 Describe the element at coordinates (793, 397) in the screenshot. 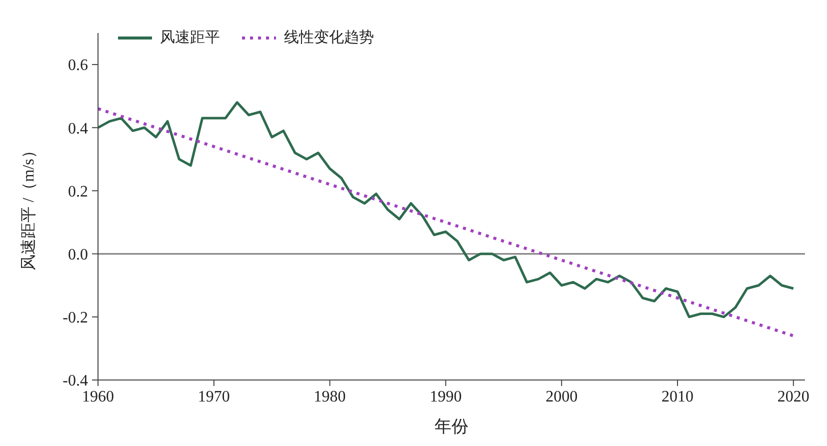

I see `x-tick-label: 2020` at that location.